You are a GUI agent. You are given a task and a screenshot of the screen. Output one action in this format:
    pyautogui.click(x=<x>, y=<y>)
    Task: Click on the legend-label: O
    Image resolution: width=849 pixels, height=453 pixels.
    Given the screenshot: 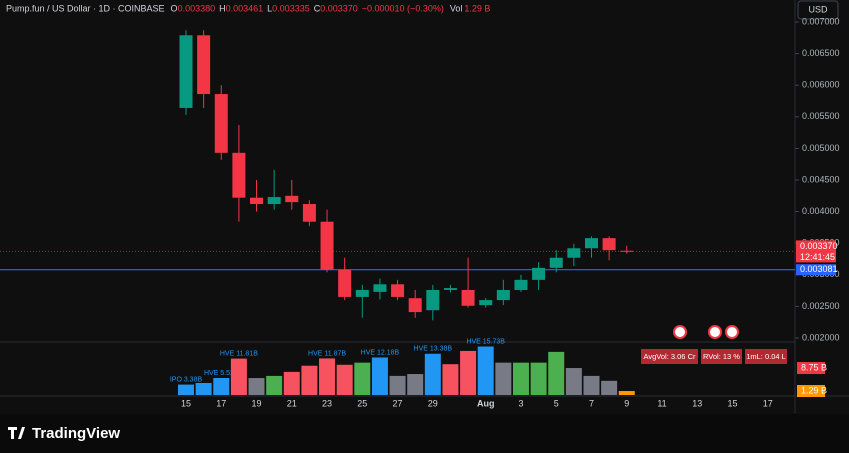 What is the action you would take?
    pyautogui.click(x=174, y=8)
    